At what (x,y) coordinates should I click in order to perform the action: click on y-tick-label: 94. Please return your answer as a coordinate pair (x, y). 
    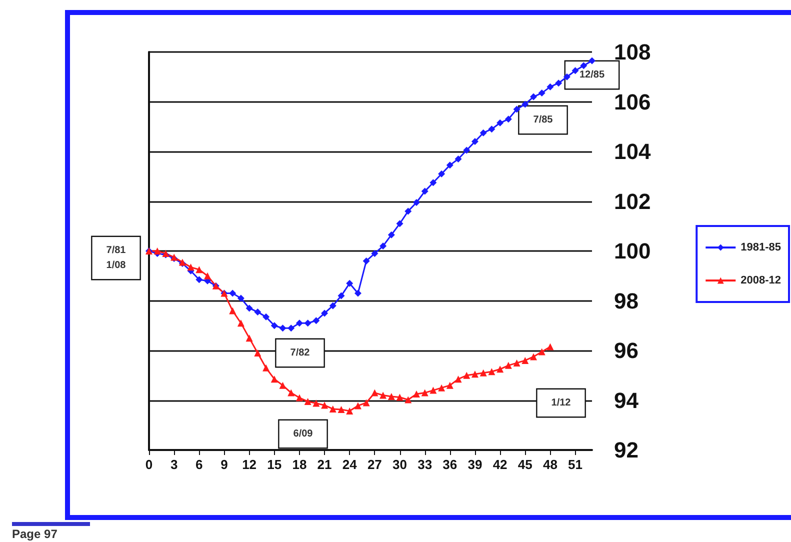
    Looking at the image, I should click on (627, 400).